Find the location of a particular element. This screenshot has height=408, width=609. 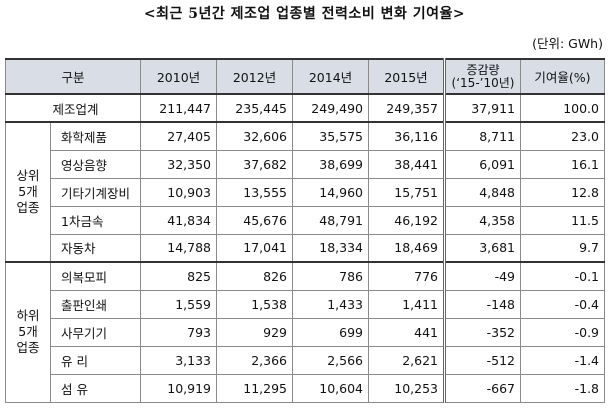

cell-contribution: 11.5 is located at coordinates (562, 220).